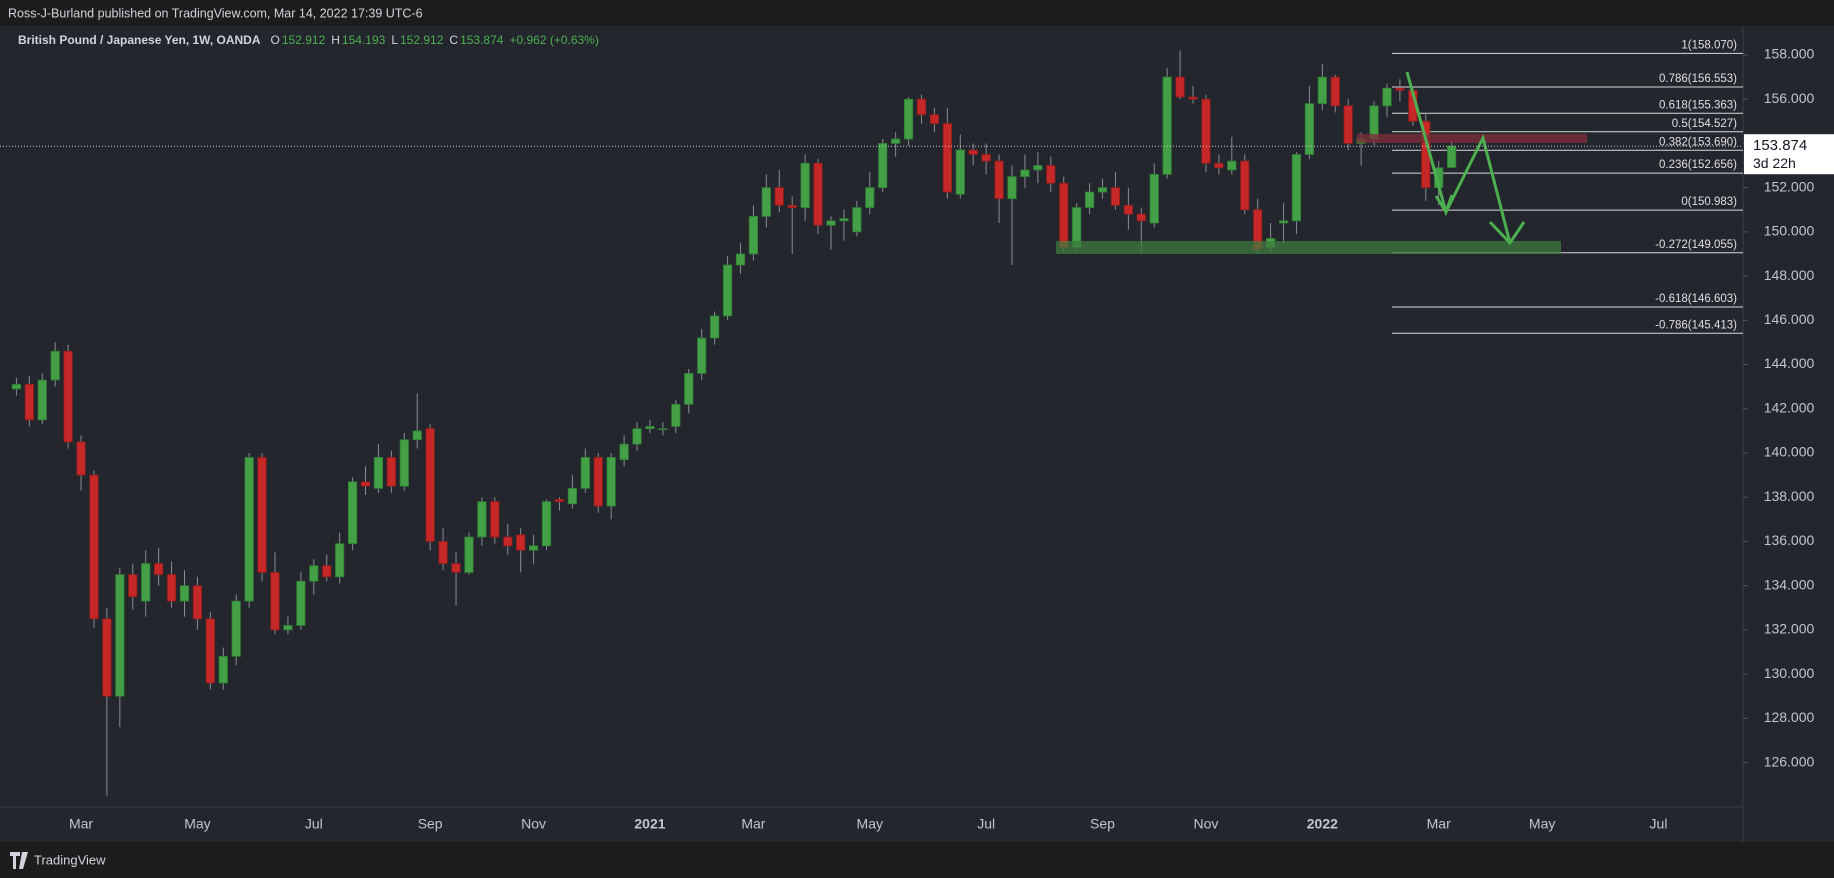 This screenshot has width=1834, height=878. What do you see at coordinates (917, 13) in the screenshot?
I see `top-bar` at bounding box center [917, 13].